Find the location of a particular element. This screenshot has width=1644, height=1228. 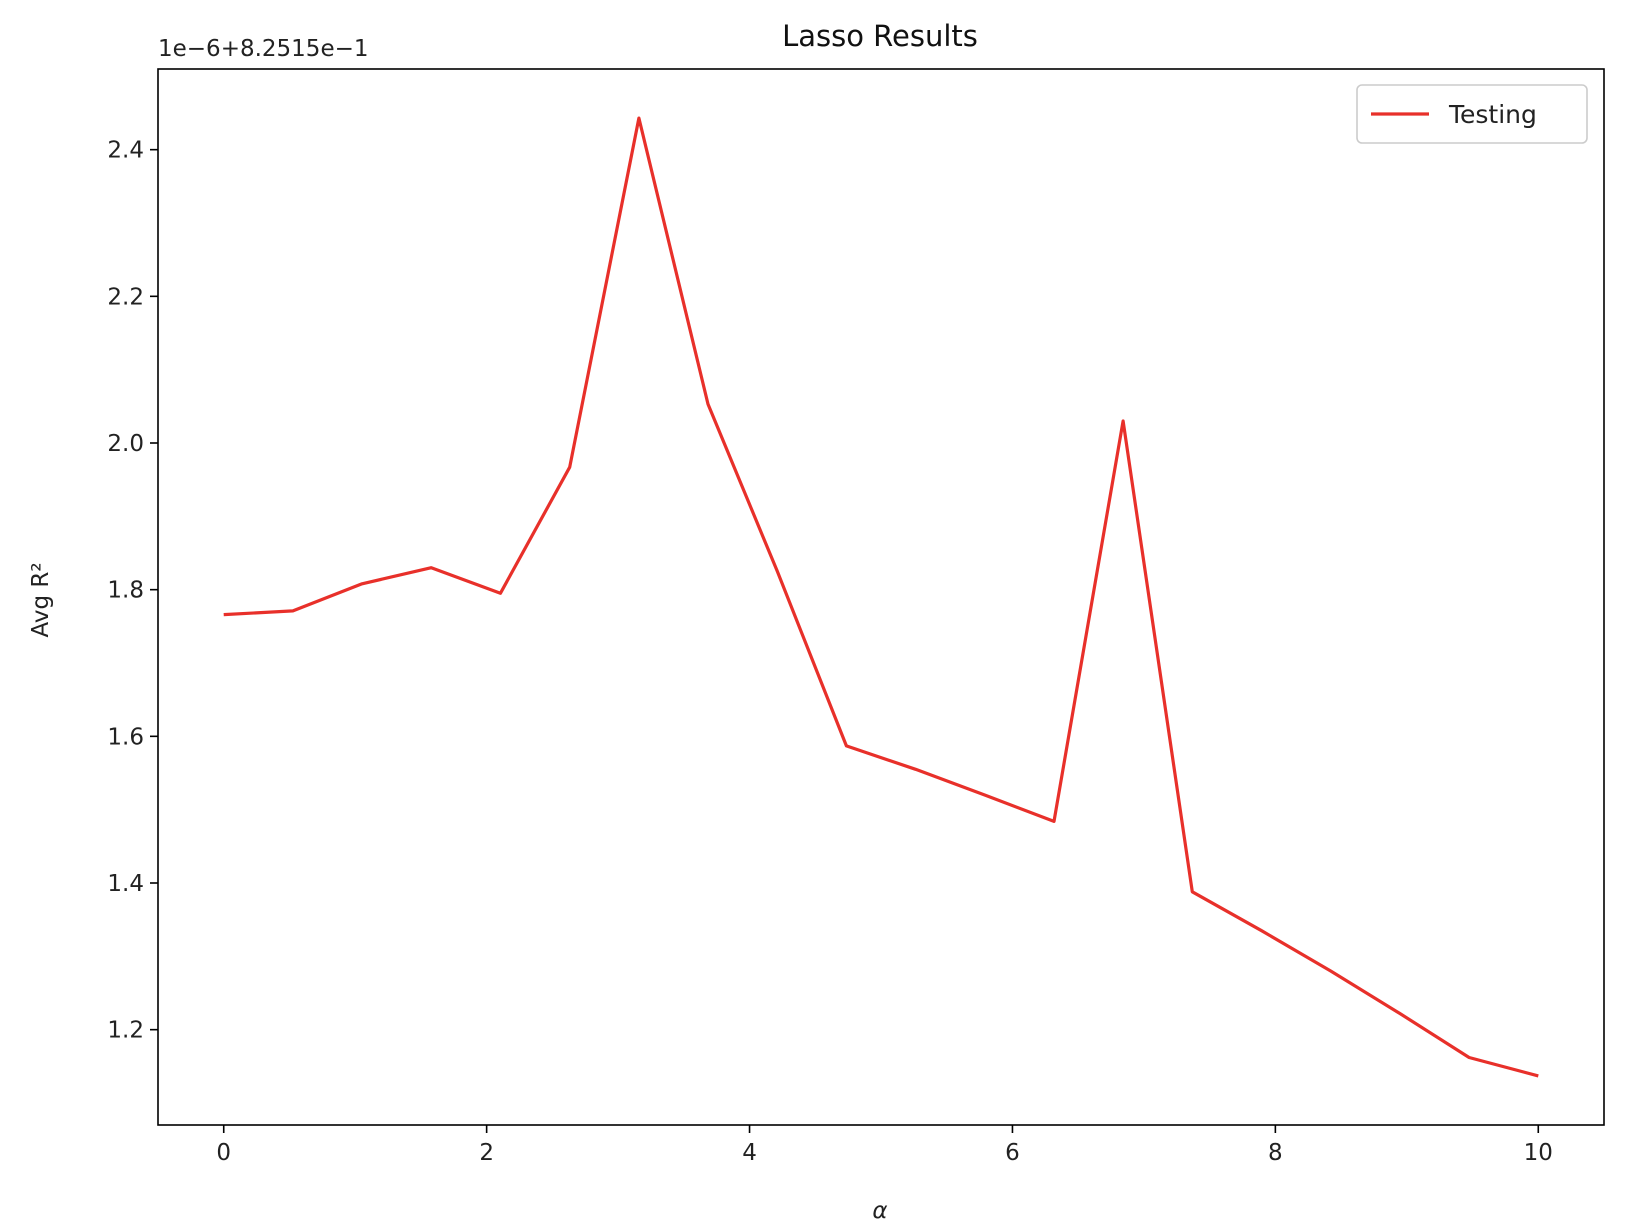

x-tick-label: 0 is located at coordinates (223, 1153).